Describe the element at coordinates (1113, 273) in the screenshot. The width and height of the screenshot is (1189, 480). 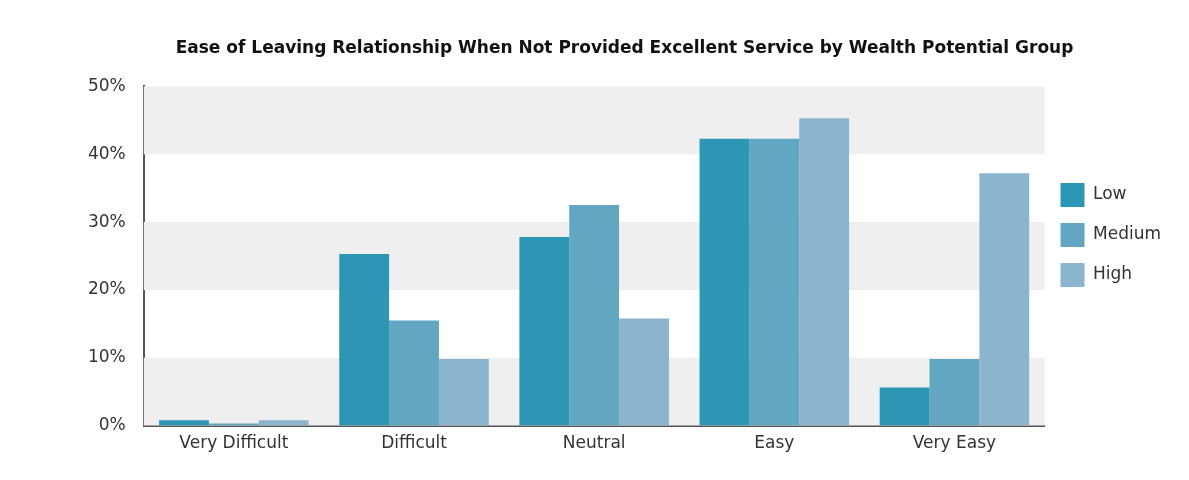
I see `legend-label: High` at that location.